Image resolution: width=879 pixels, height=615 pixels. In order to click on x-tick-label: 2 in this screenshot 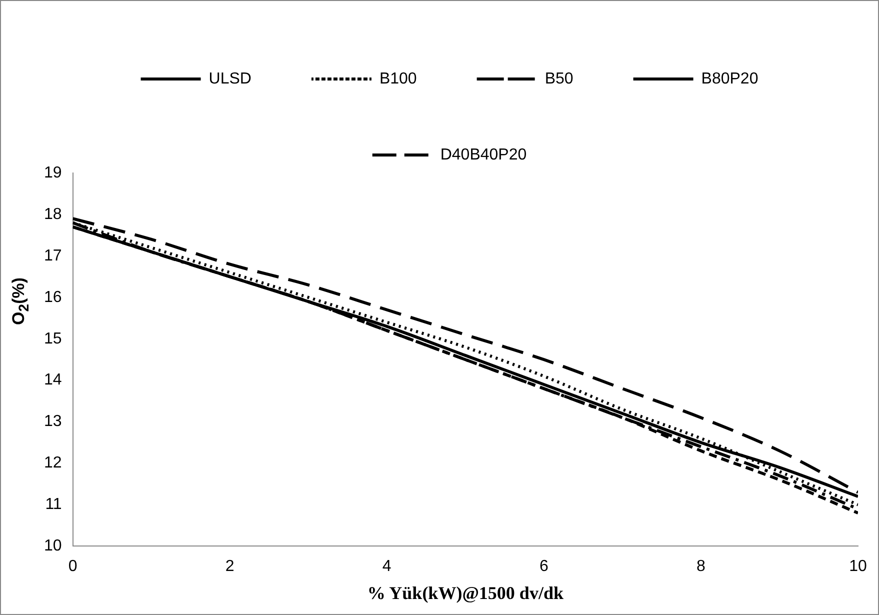, I will do `click(229, 567)`.